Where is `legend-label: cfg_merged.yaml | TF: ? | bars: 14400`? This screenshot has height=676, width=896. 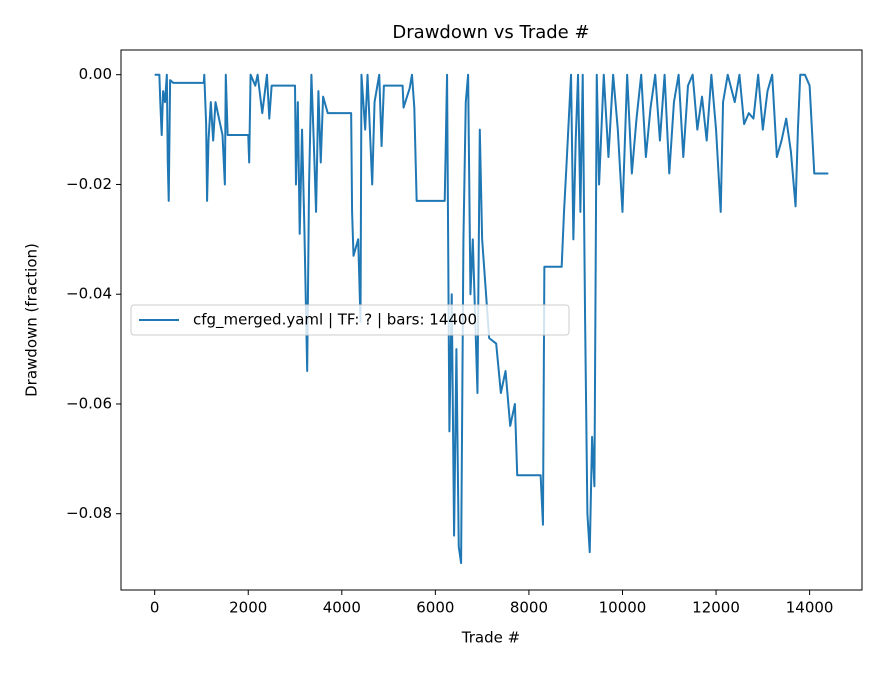 legend-label: cfg_merged.yaml | TF: ? | bars: 14400 is located at coordinates (335, 320).